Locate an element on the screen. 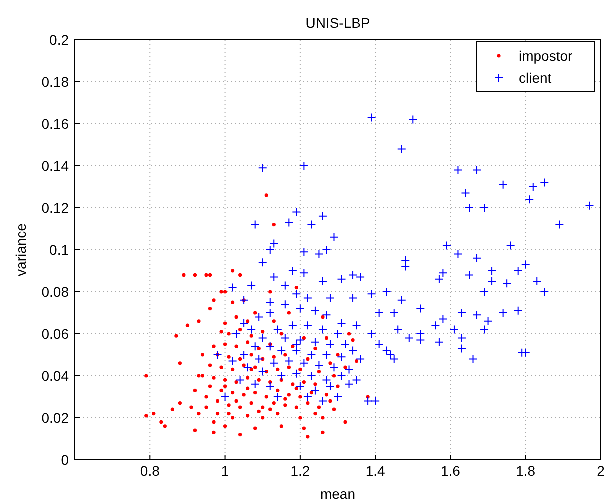 The width and height of the screenshot is (605, 501). x-axis-title: mean is located at coordinates (338, 493).